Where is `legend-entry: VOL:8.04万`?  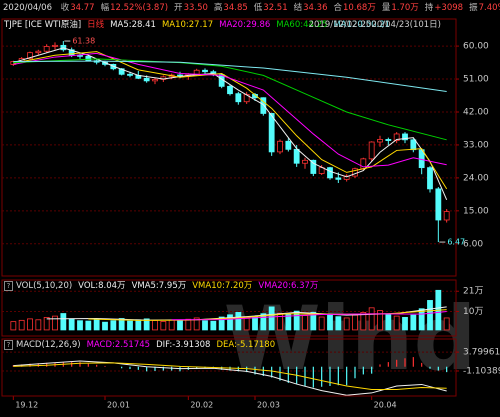
legend-entry: VOL:8.04万 is located at coordinates (102, 286).